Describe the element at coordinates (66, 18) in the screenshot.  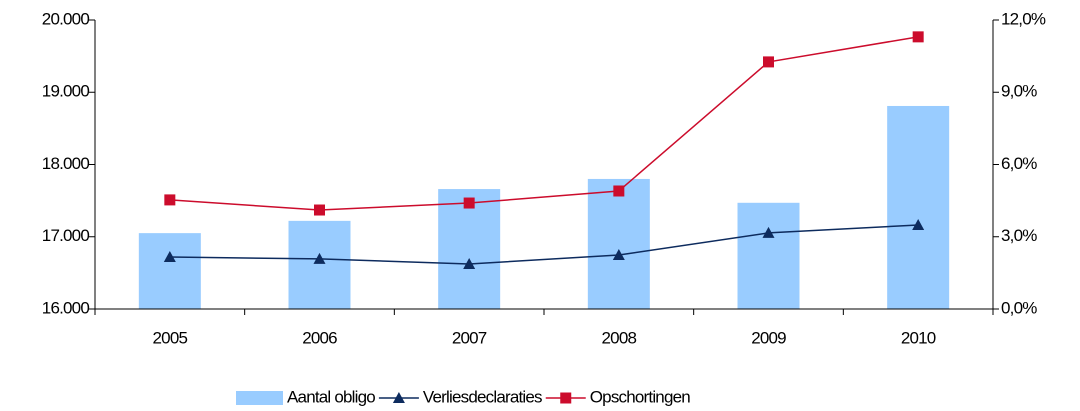
I see `y-tick-label: 20.000` at that location.